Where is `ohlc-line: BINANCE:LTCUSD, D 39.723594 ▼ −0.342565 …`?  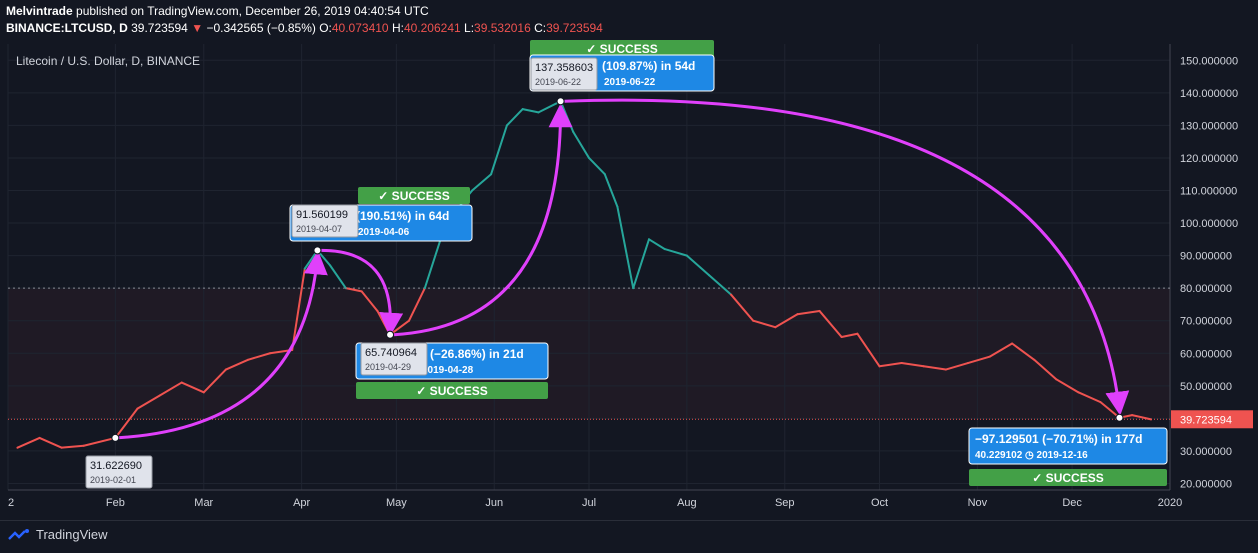
ohlc-line: BINANCE:LTCUSD, D 39.723594 ▼ −0.342565 … is located at coordinates (304, 28).